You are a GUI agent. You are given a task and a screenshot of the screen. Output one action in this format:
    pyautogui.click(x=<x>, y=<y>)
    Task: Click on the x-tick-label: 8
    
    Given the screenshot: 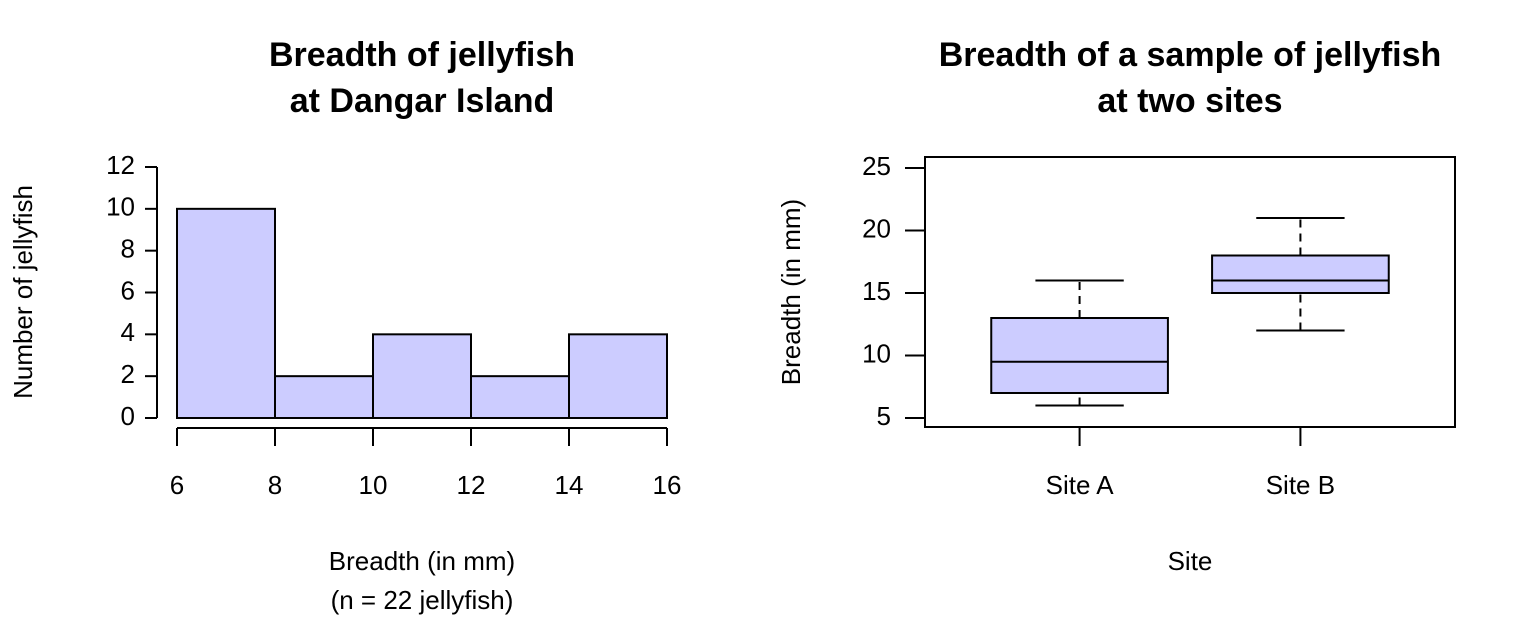 What is the action you would take?
    pyautogui.click(x=275, y=485)
    